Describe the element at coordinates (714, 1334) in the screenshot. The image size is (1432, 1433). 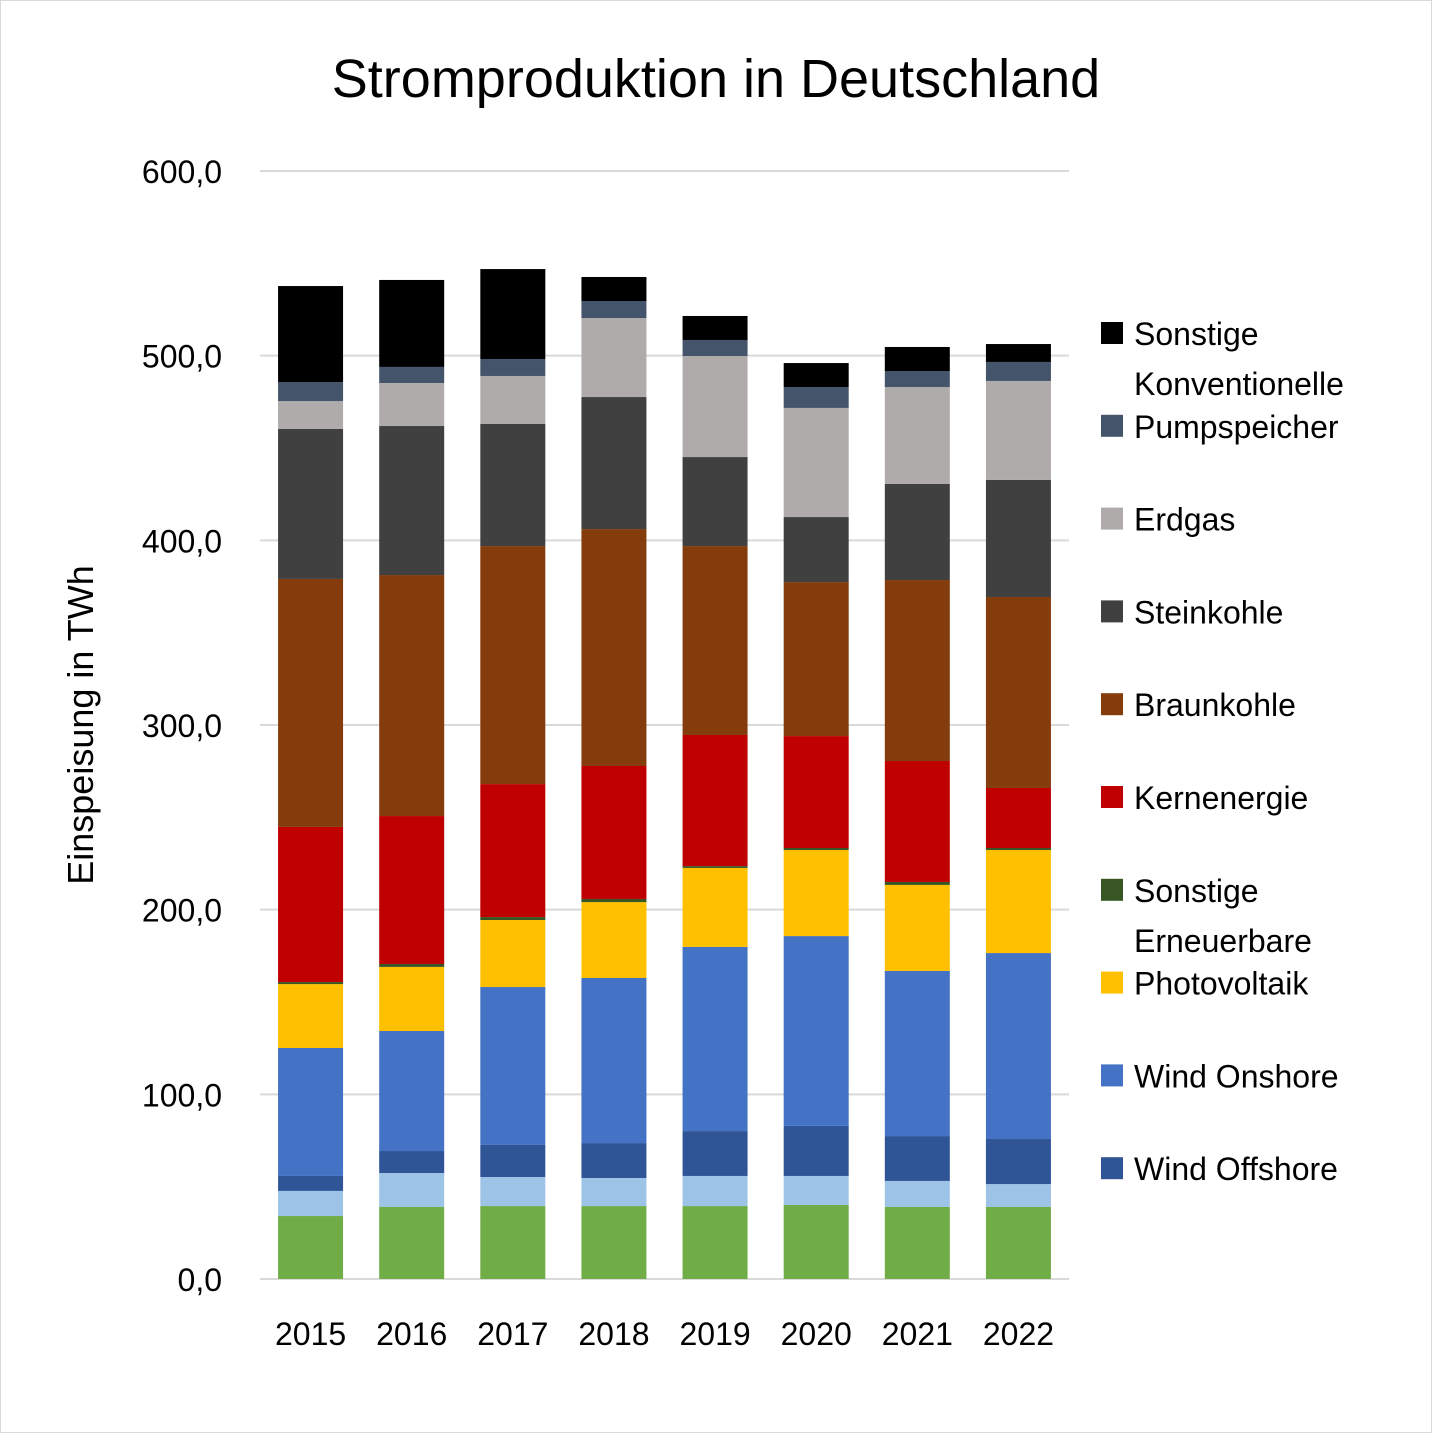
I see `x-tick-label: 2019` at that location.